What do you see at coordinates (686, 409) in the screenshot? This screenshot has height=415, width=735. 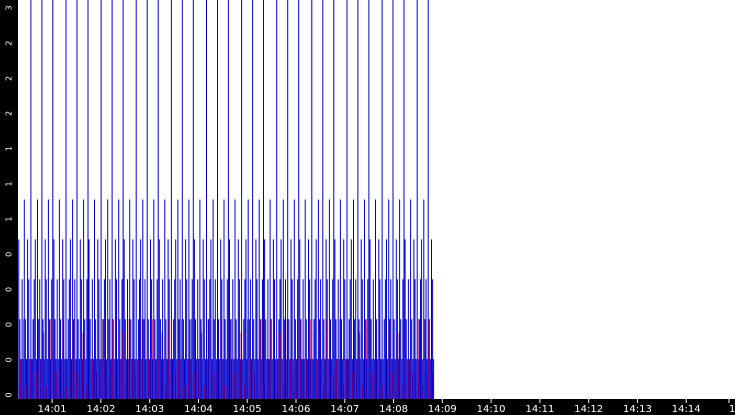 I see `x-tick-label: 14:14` at bounding box center [686, 409].